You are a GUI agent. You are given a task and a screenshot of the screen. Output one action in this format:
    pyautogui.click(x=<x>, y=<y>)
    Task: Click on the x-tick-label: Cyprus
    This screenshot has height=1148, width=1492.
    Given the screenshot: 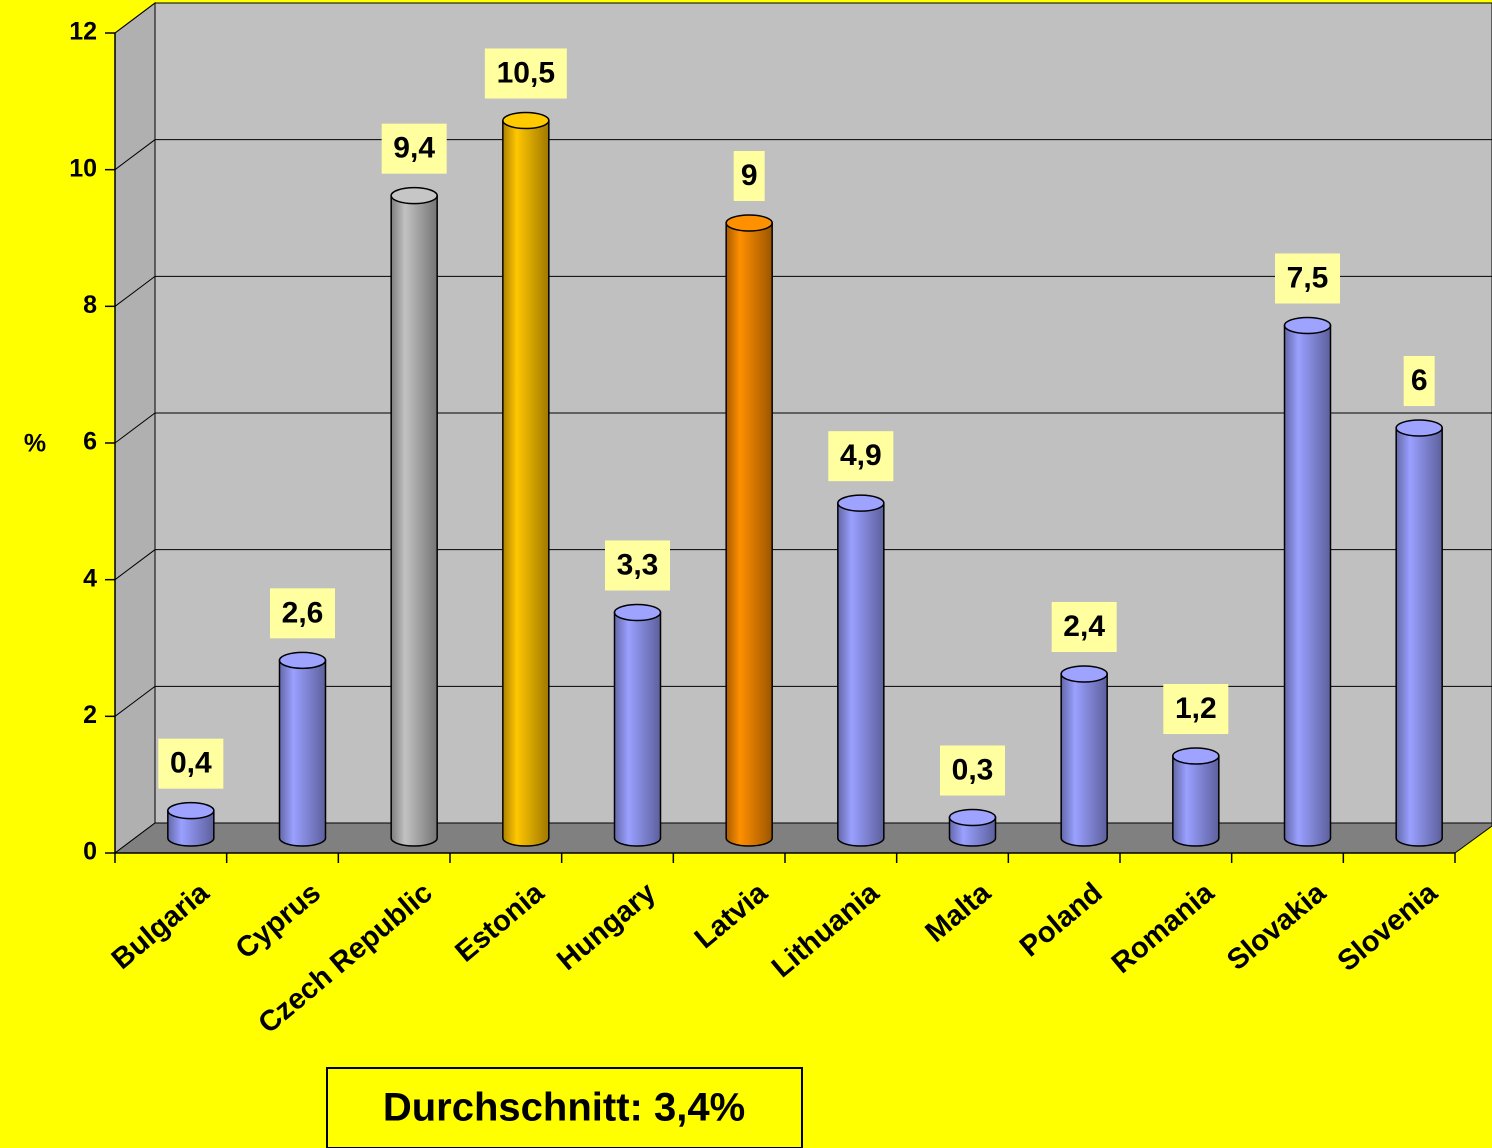 What is the action you would take?
    pyautogui.click(x=278, y=921)
    